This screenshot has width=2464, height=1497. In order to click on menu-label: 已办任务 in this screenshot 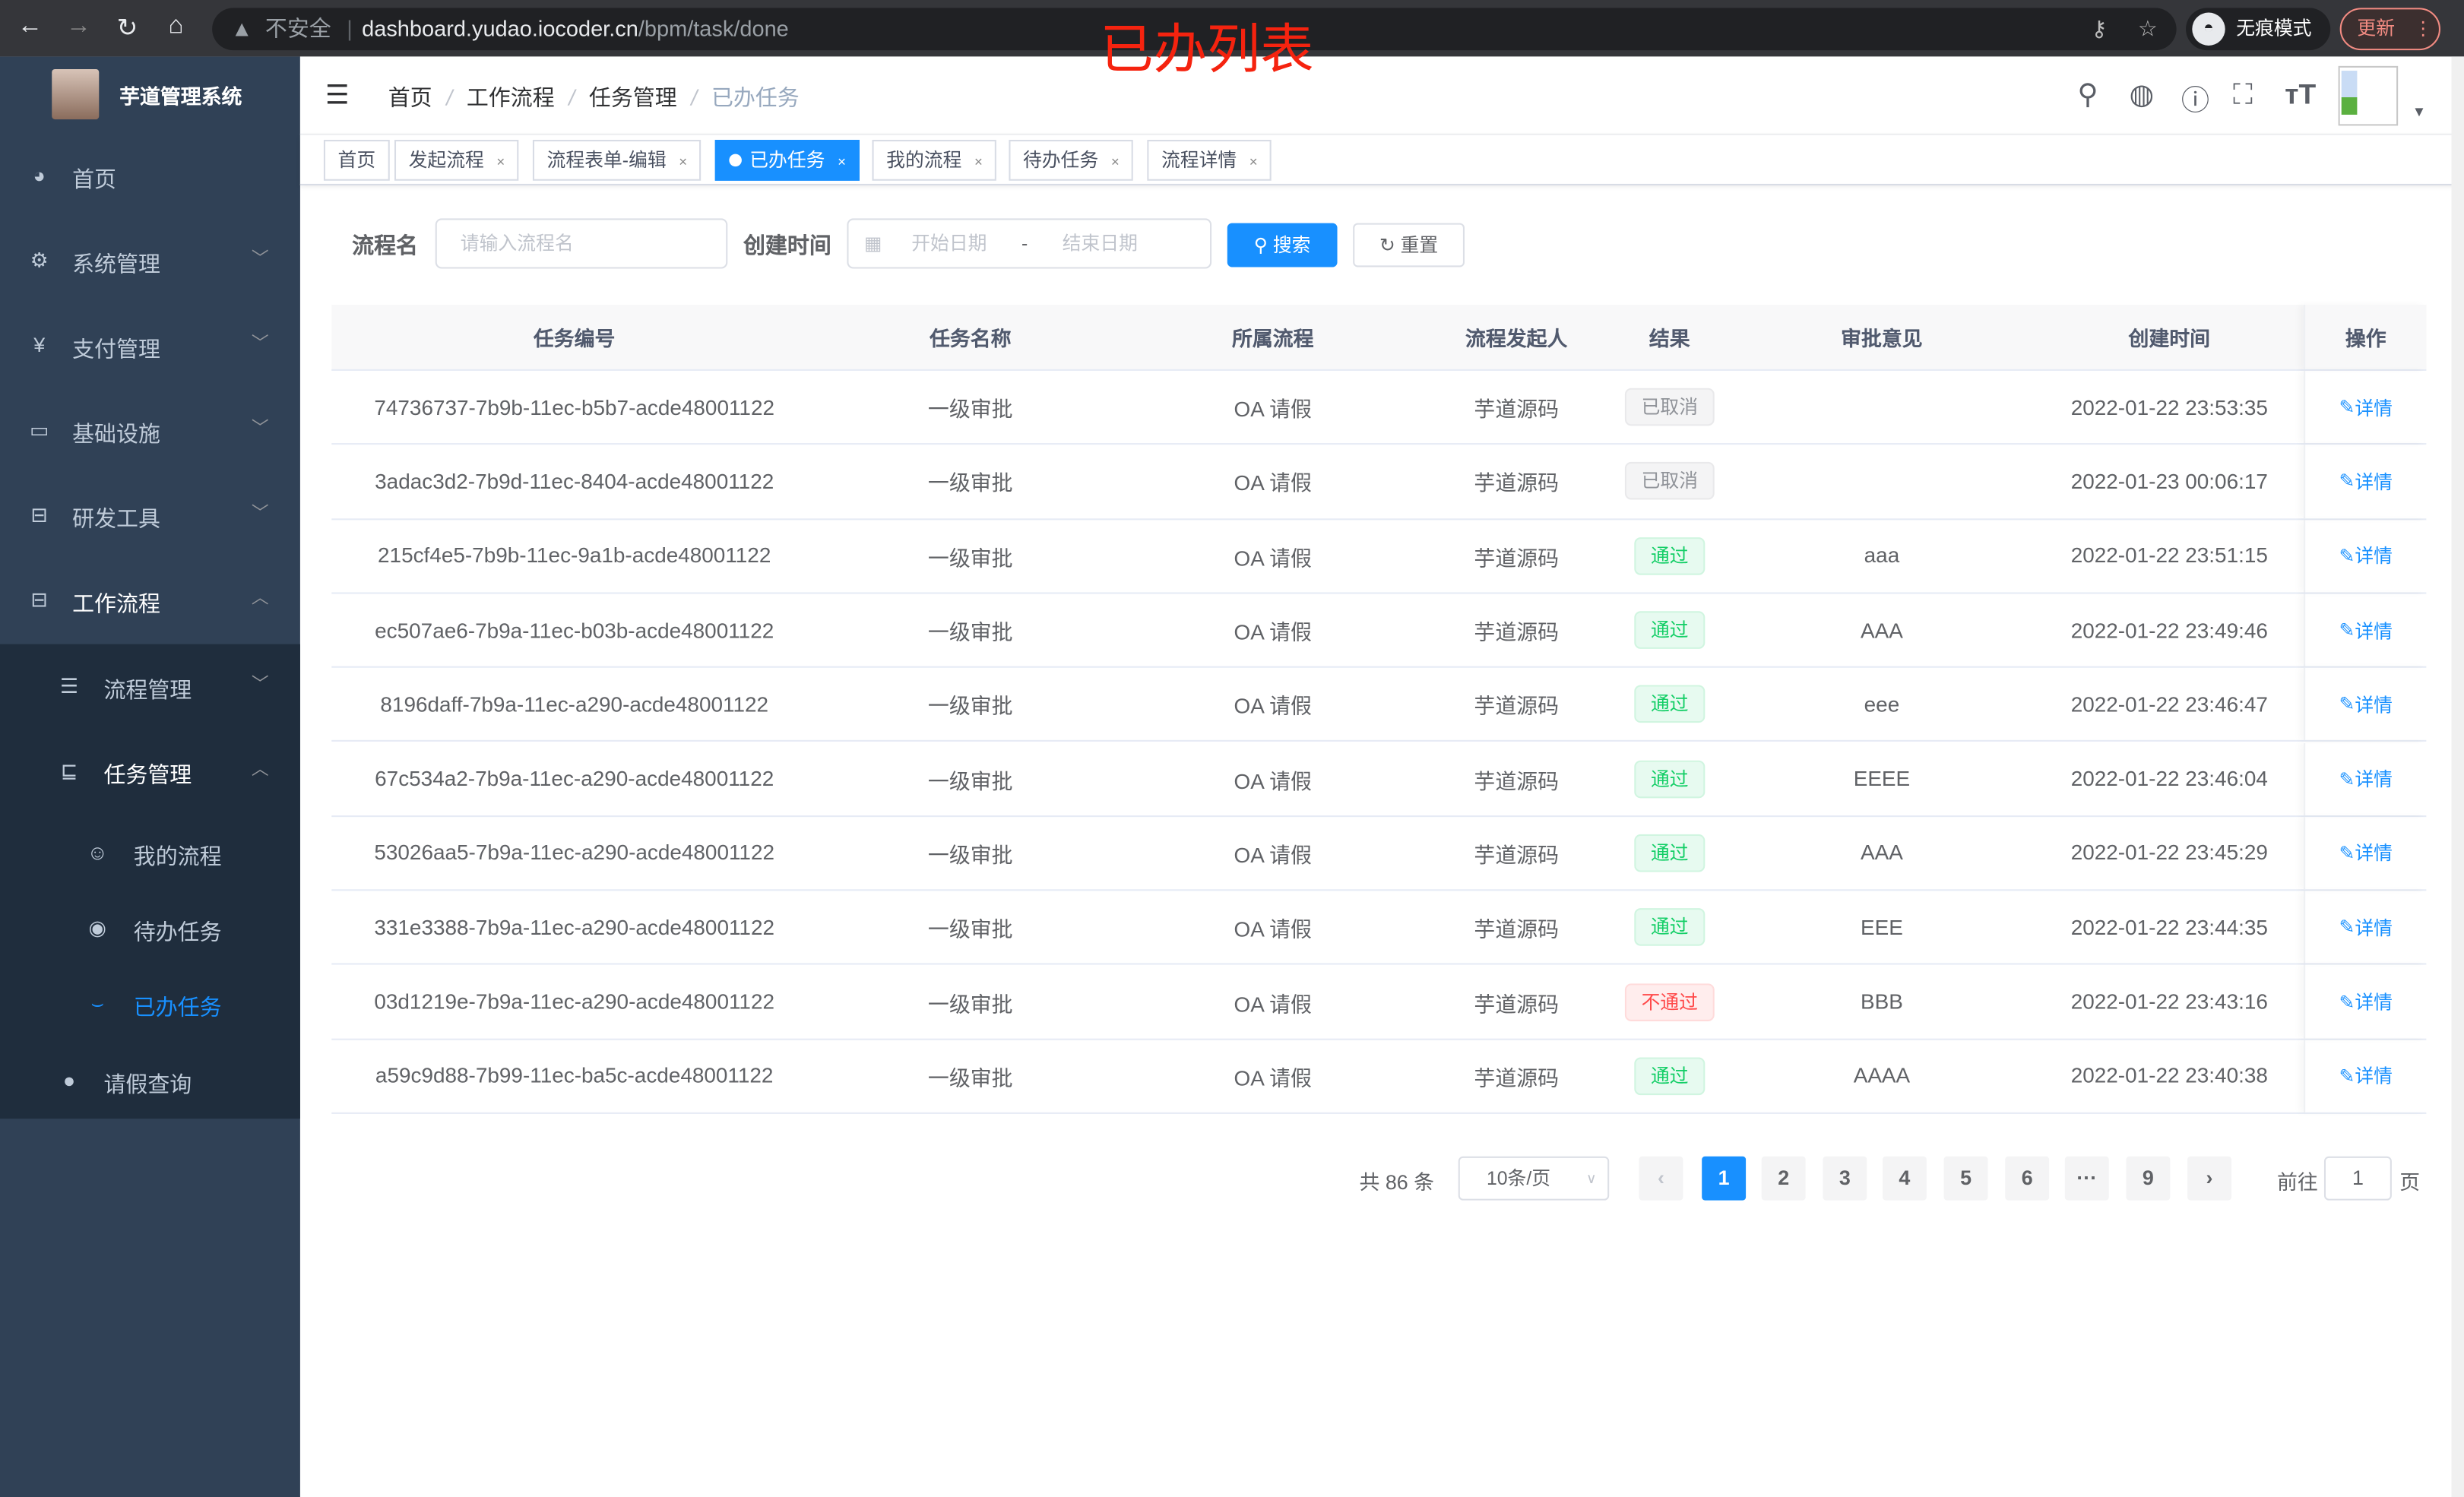, I will do `click(177, 1007)`.